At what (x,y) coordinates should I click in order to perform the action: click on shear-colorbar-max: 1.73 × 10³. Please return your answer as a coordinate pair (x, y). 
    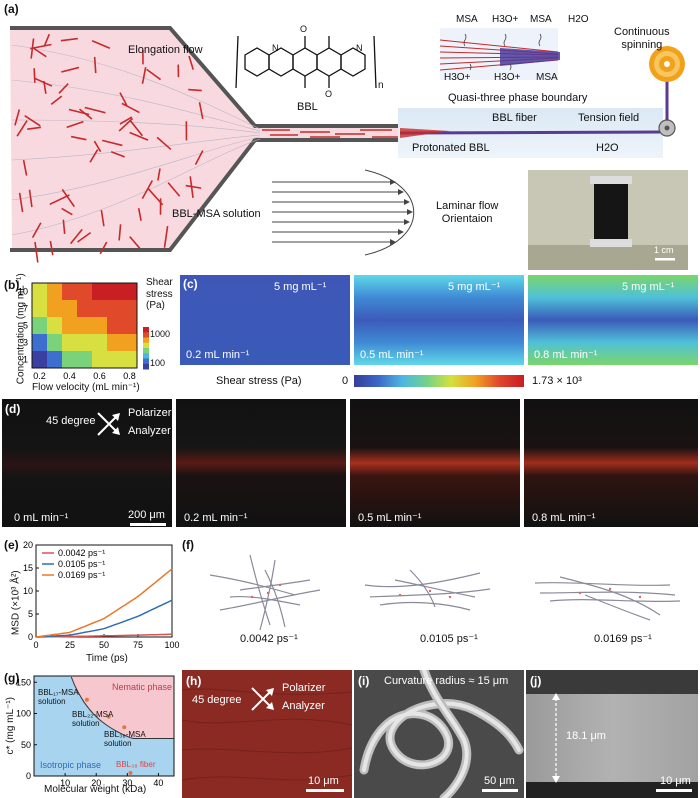
    Looking at the image, I should click on (557, 381).